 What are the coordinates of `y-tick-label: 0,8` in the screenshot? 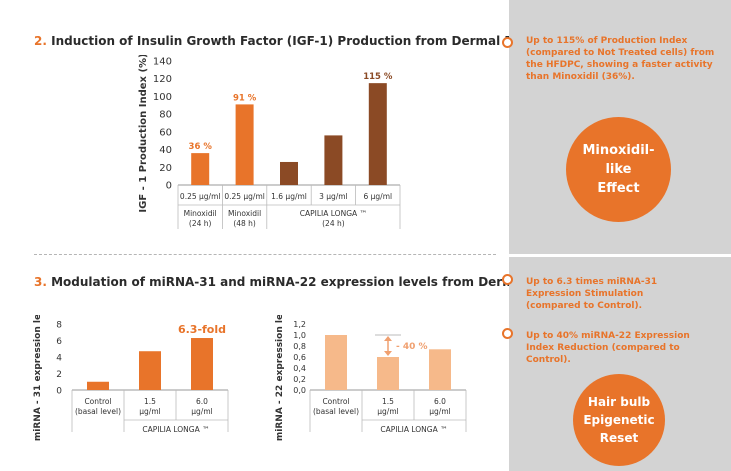 It's located at (299, 346).